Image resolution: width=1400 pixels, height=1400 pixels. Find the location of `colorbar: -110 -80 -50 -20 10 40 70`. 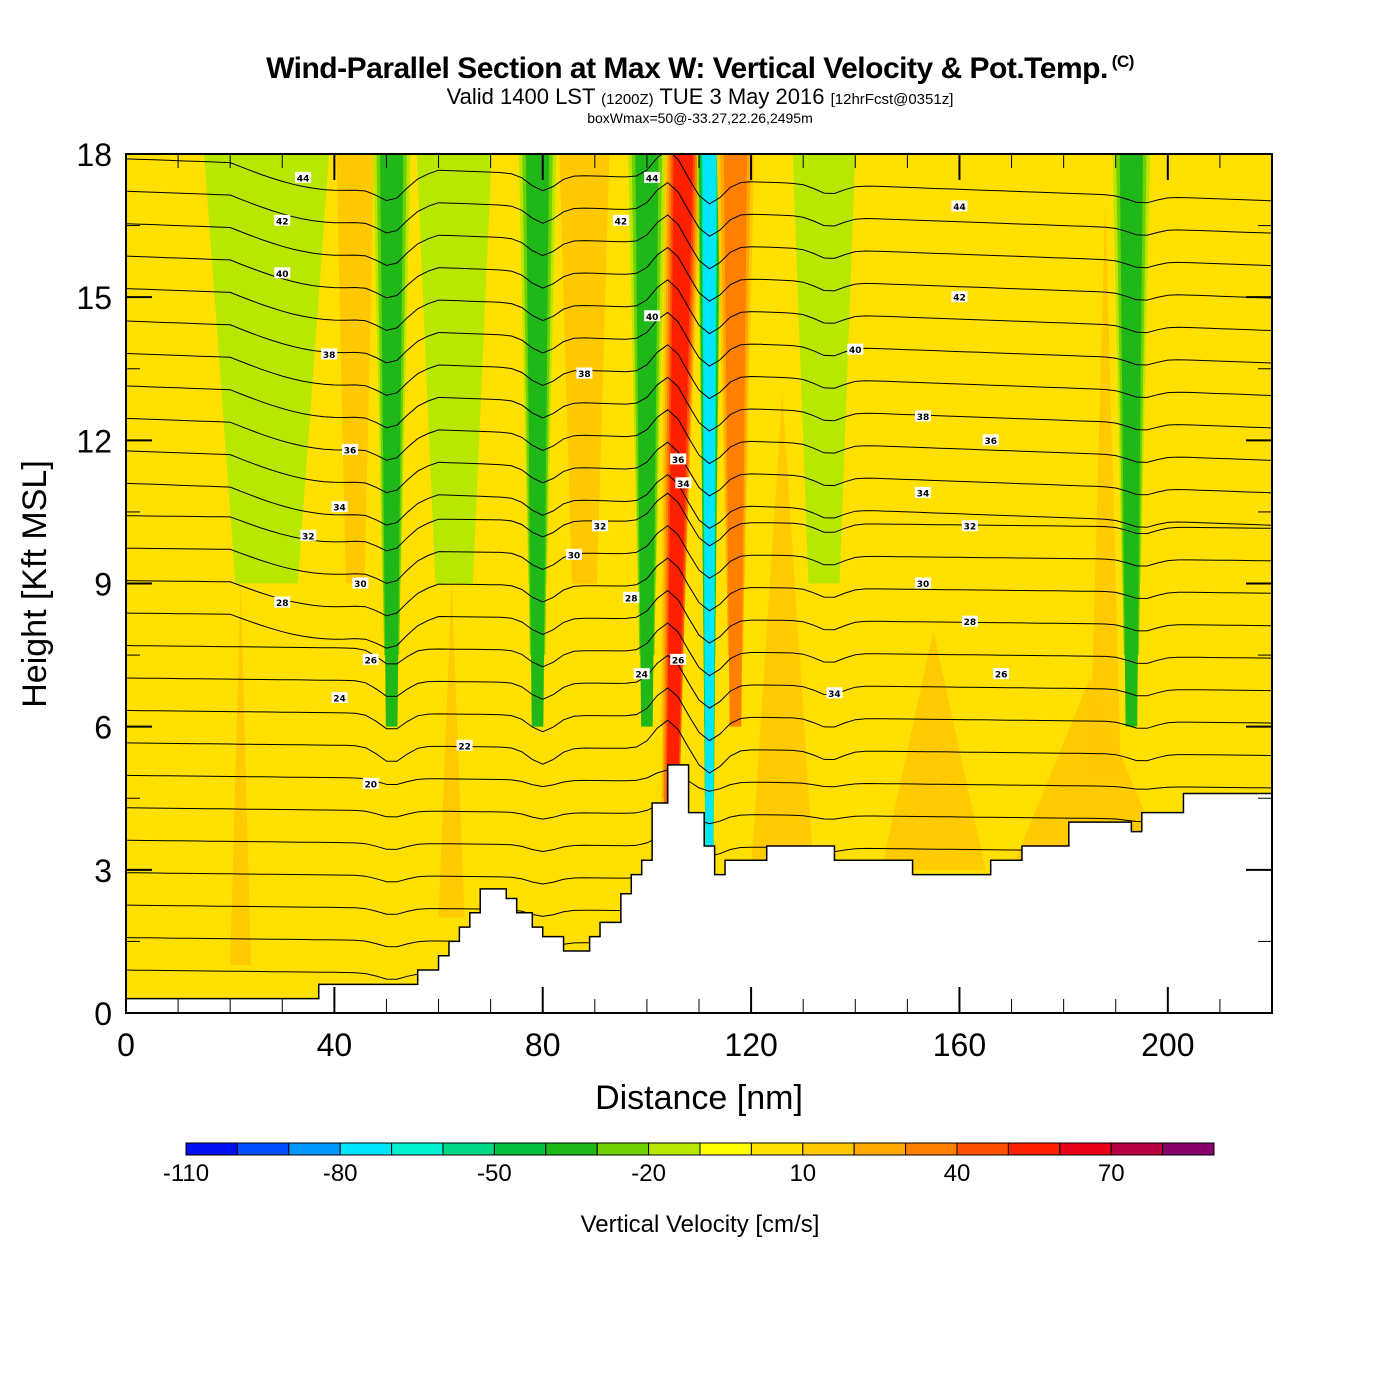

colorbar: -110 -80 -50 -20 10 40 70 is located at coordinates (689, 1164).